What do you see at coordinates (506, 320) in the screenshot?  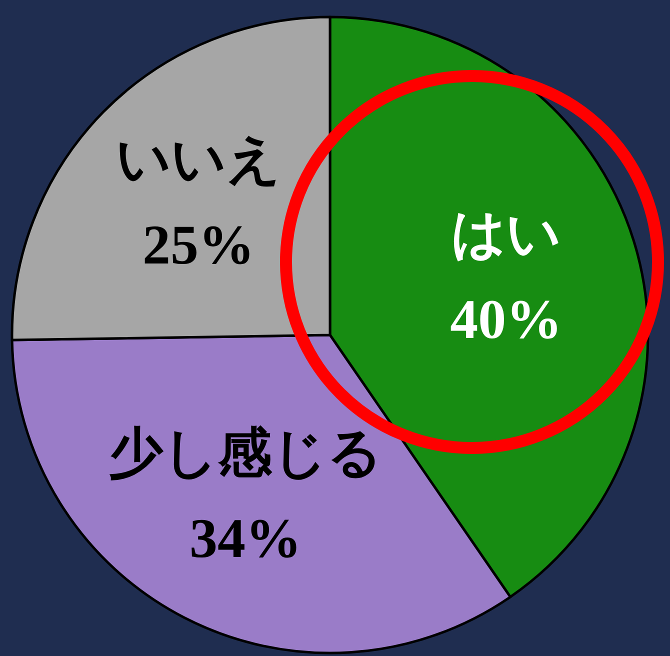 I see `data-label: 40%` at bounding box center [506, 320].